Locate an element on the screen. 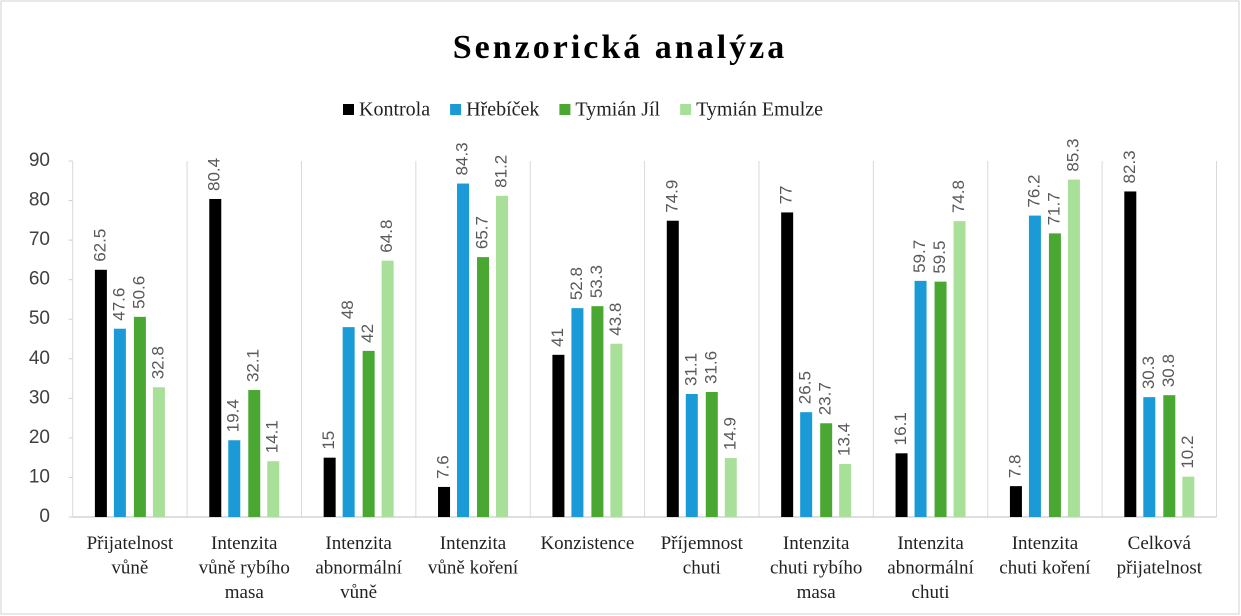  x-tick-label: Intenzita chuti rybího masa is located at coordinates (816, 568).